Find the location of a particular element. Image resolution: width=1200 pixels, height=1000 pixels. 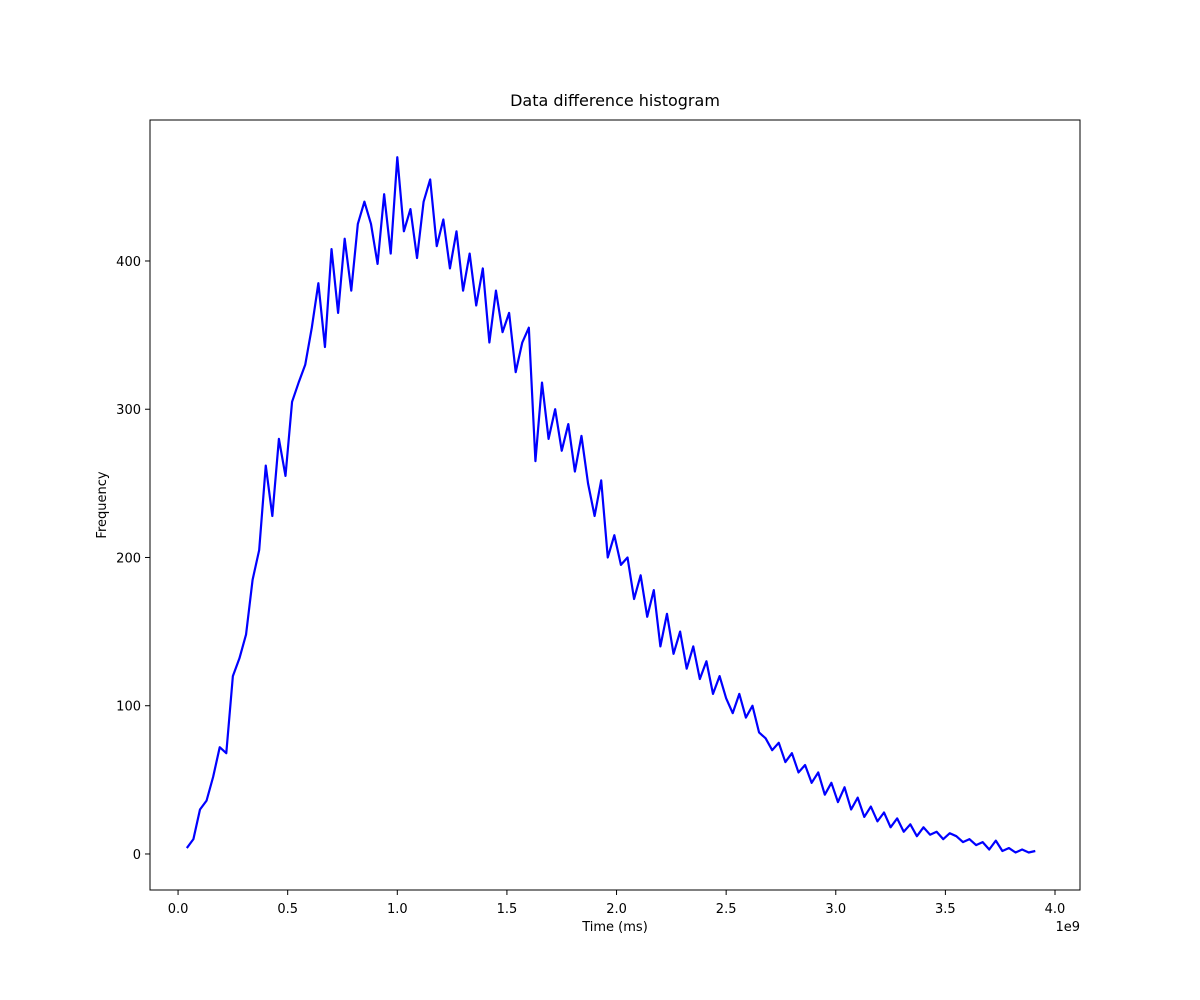

x-tick-label: 0.0 is located at coordinates (178, 909).